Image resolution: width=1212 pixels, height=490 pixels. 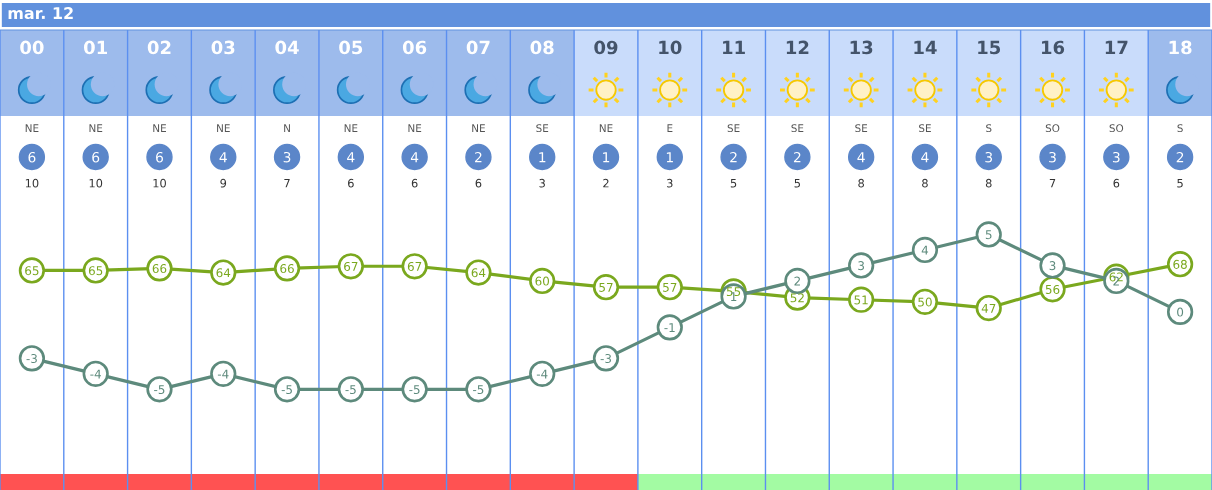 What do you see at coordinates (1180, 264) in the screenshot?
I see `data-label: 68` at bounding box center [1180, 264].